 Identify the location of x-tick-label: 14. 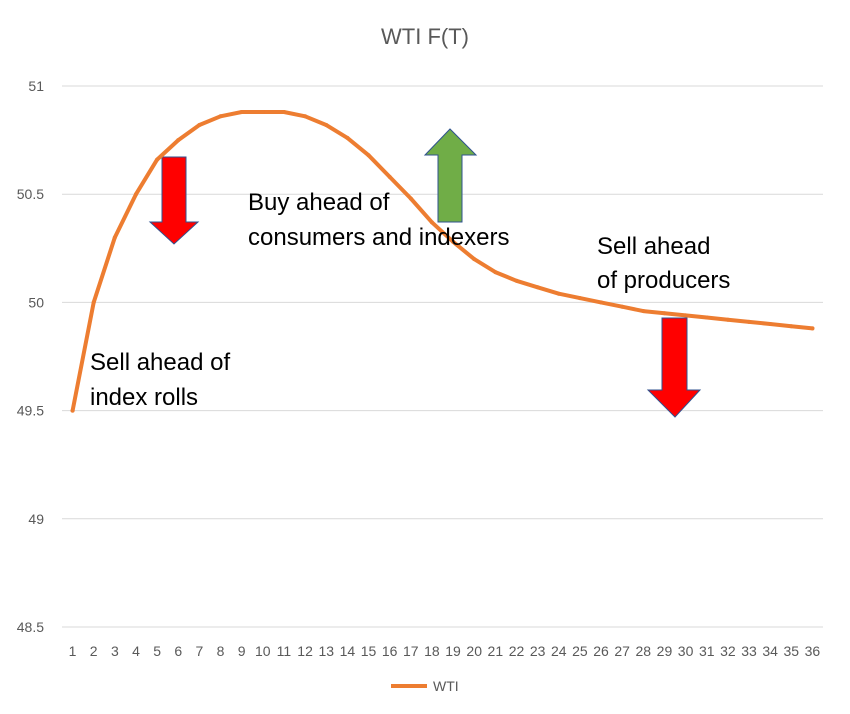
(348, 651).